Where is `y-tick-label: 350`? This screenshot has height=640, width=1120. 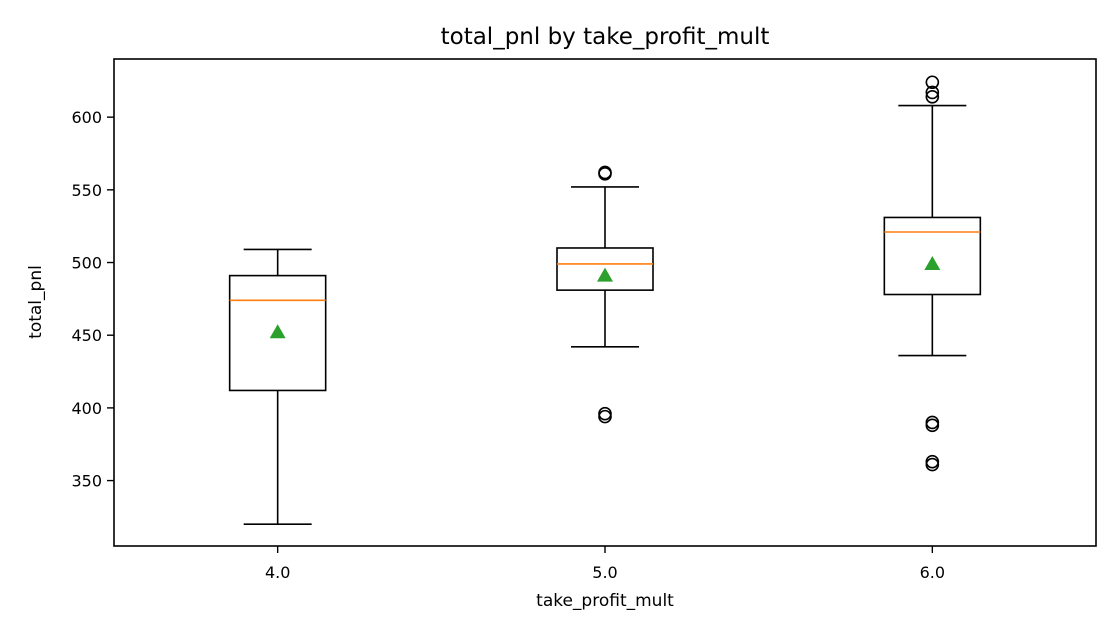 y-tick-label: 350 is located at coordinates (86, 481).